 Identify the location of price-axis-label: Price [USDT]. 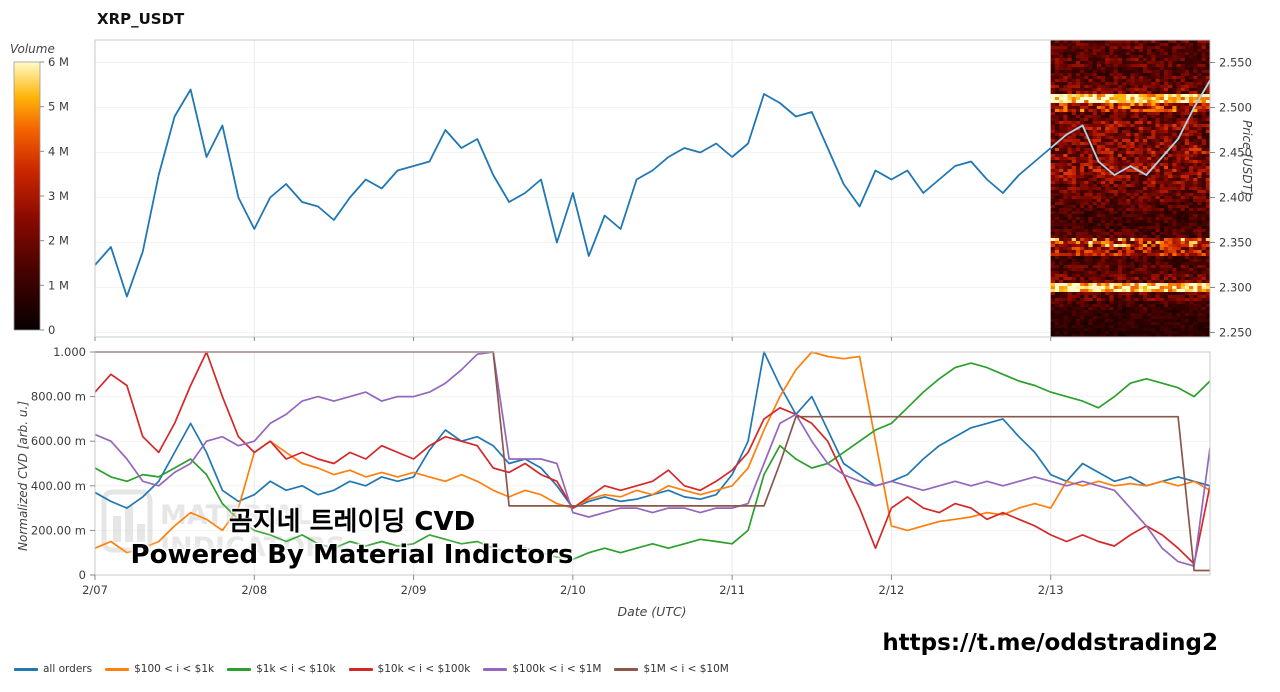
(1247, 158).